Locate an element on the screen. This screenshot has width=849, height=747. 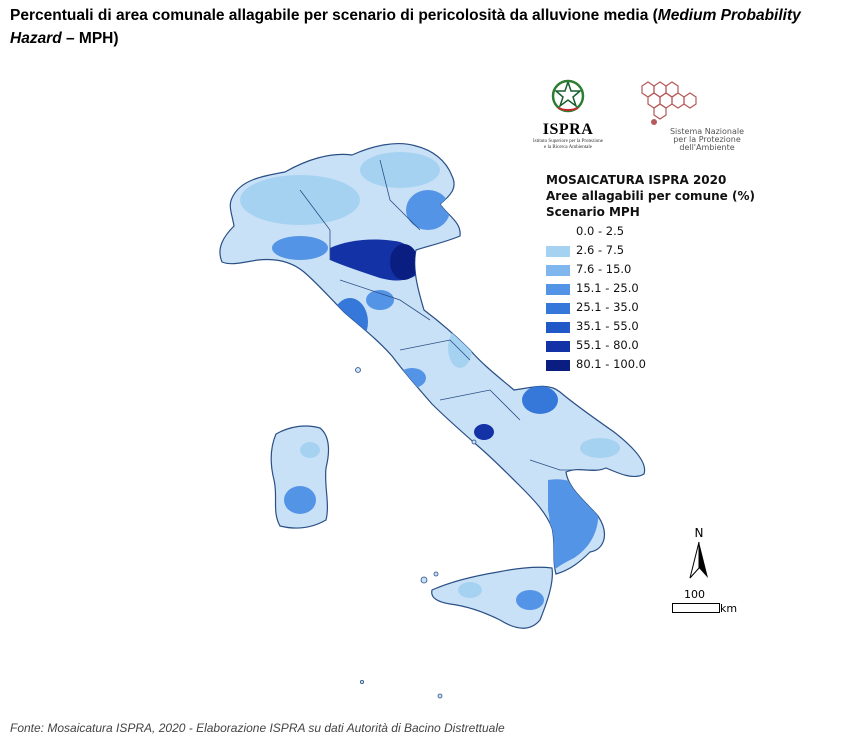
hexagon-network-icon is located at coordinates (669, 103).